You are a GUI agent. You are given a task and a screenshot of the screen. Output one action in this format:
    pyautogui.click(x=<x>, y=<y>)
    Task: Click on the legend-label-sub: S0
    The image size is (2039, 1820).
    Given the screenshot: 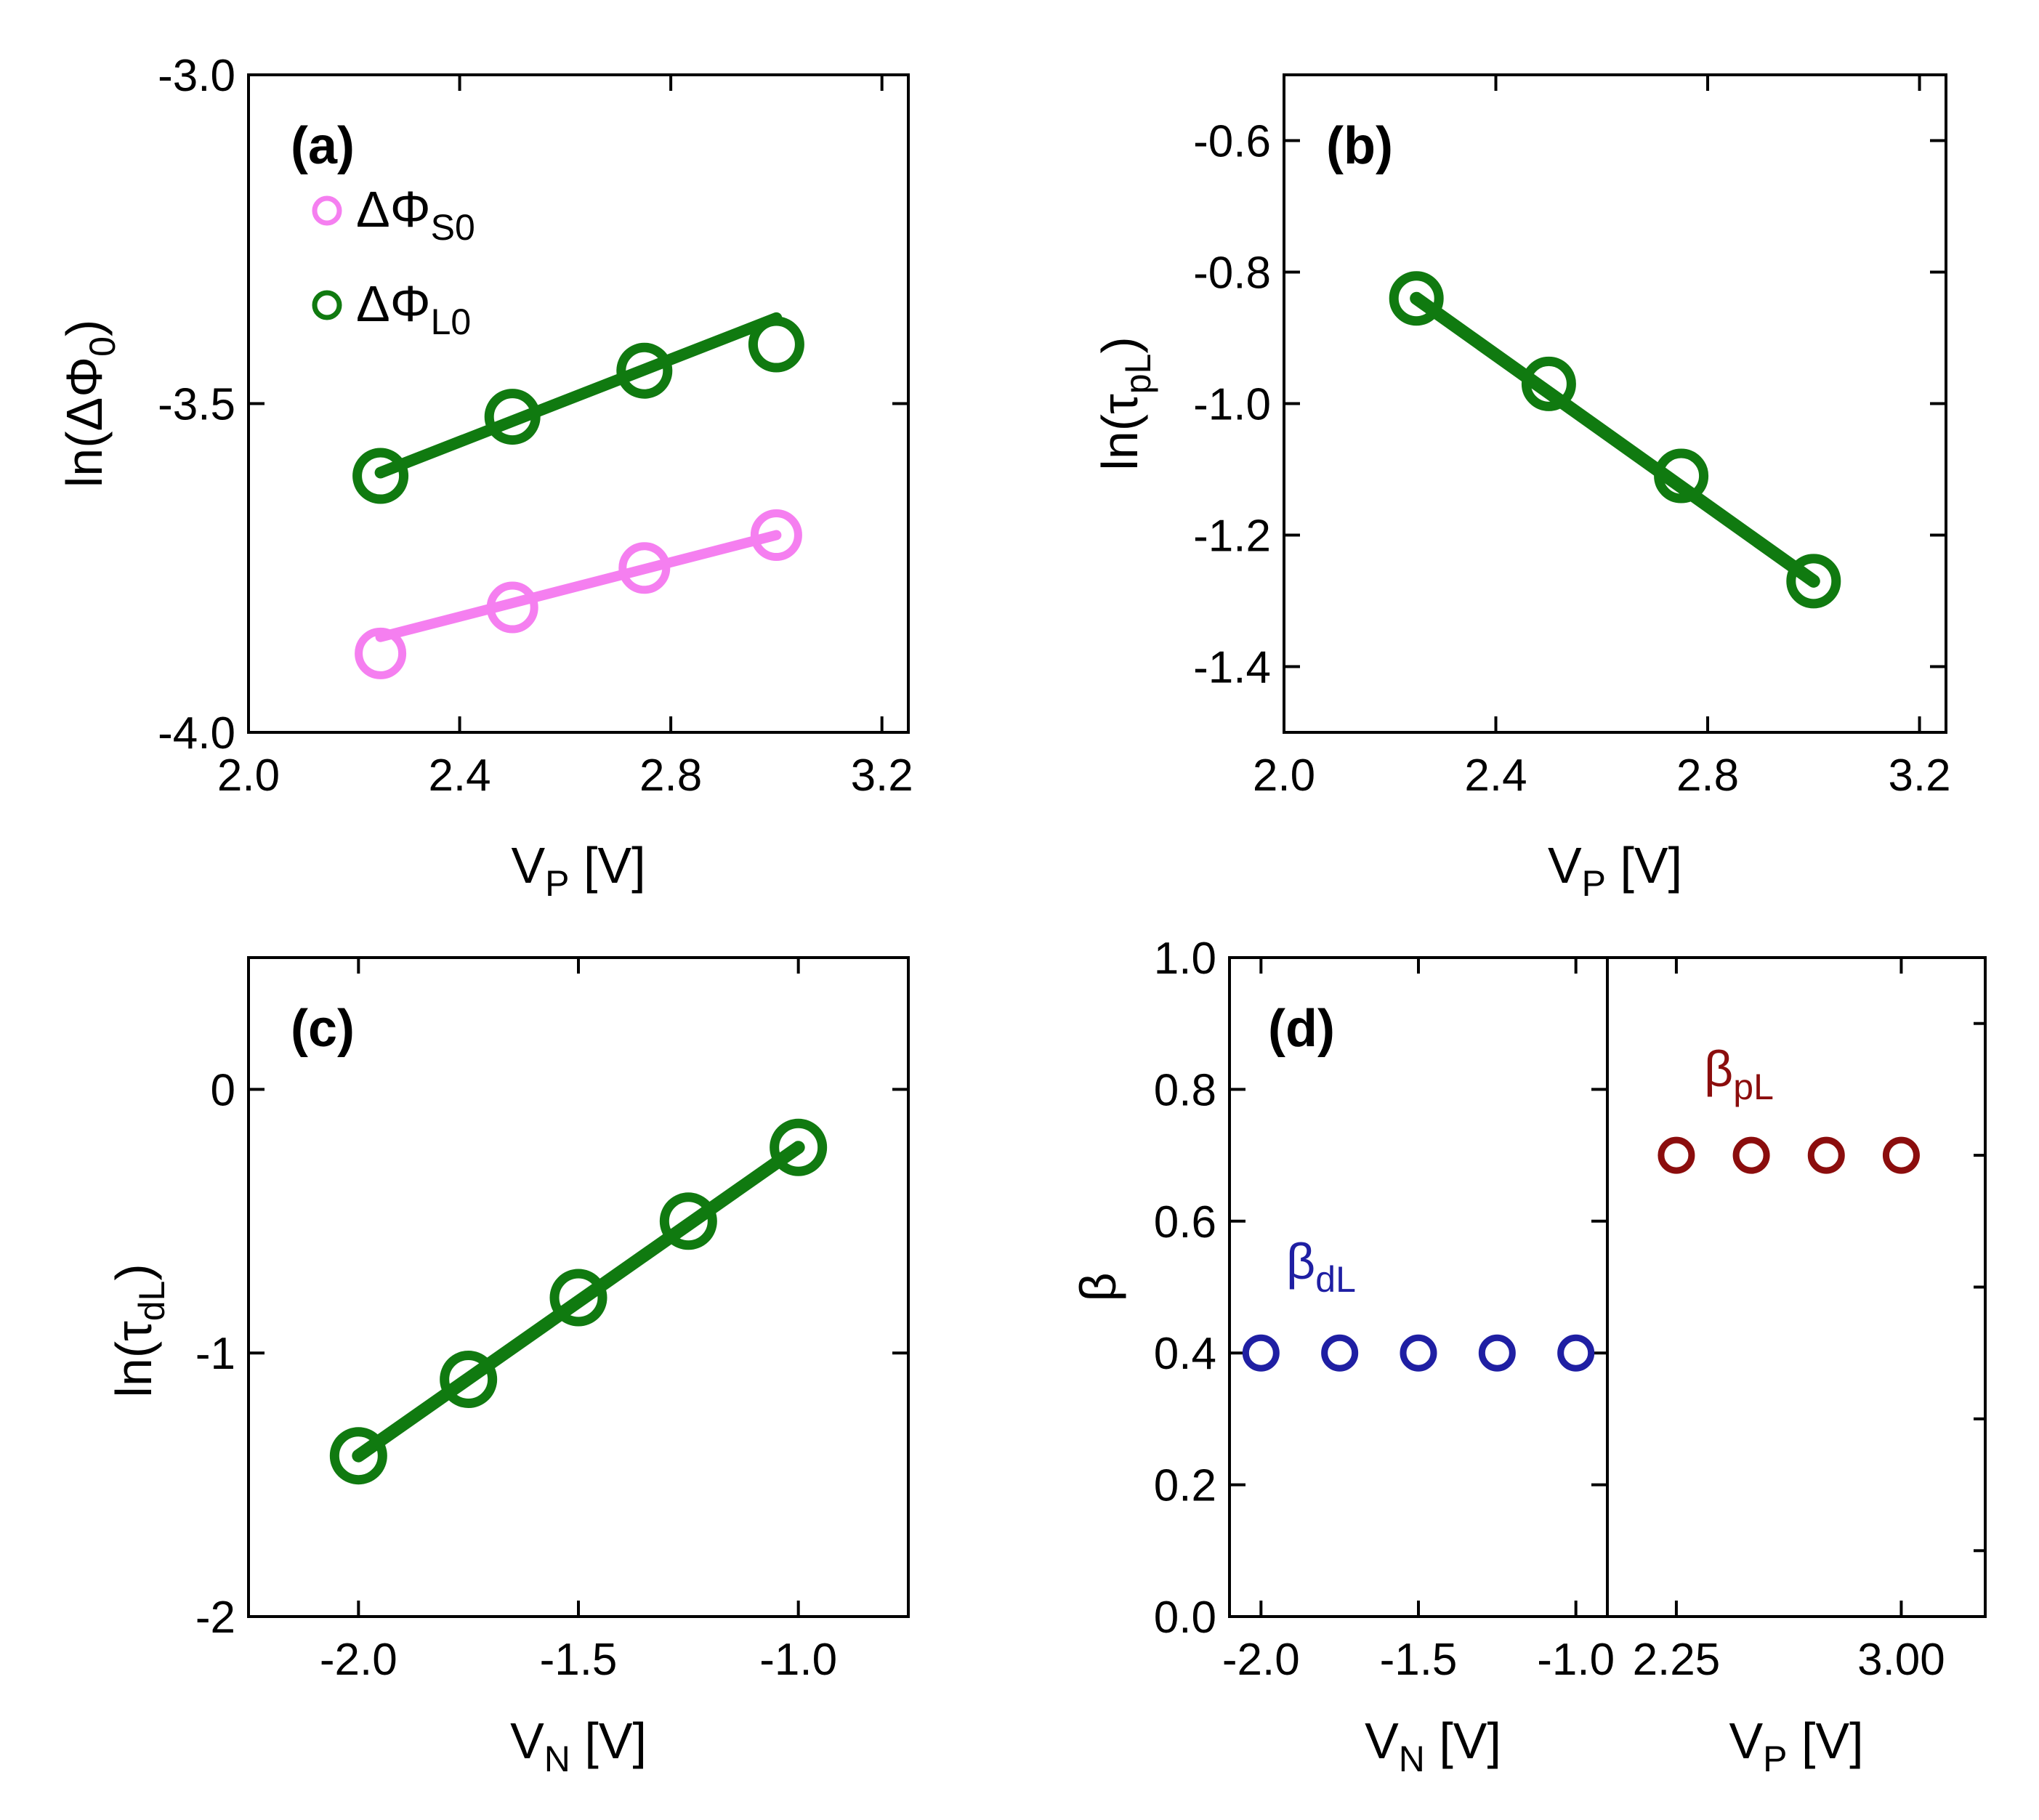 What is the action you would take?
    pyautogui.click(x=453, y=227)
    